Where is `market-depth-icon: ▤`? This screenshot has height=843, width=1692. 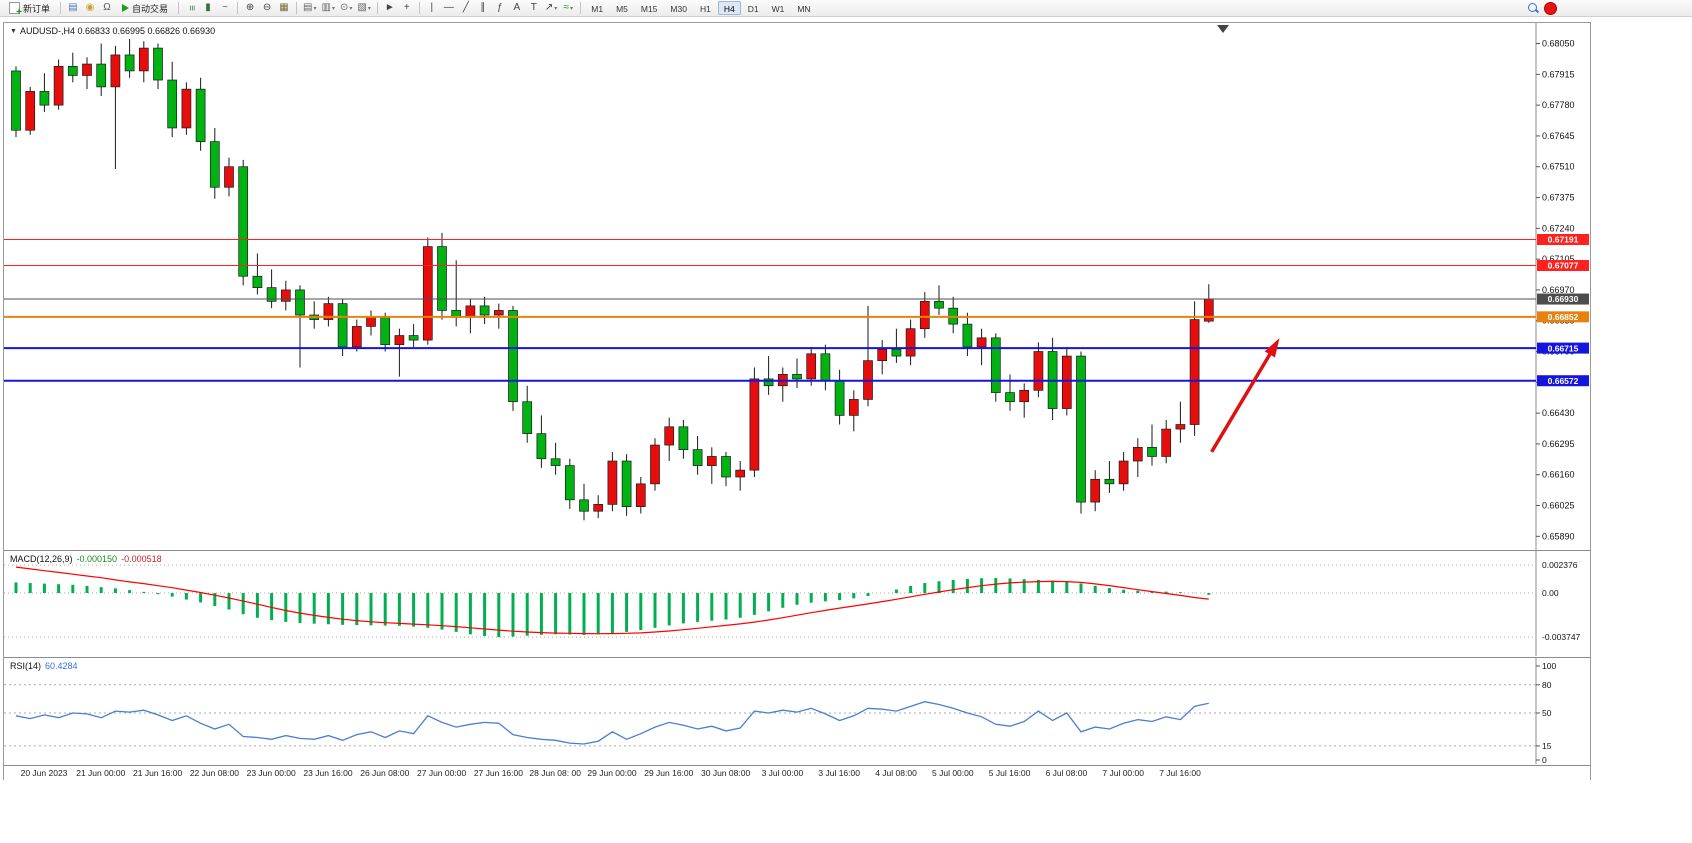 market-depth-icon: ▤ is located at coordinates (73, 7).